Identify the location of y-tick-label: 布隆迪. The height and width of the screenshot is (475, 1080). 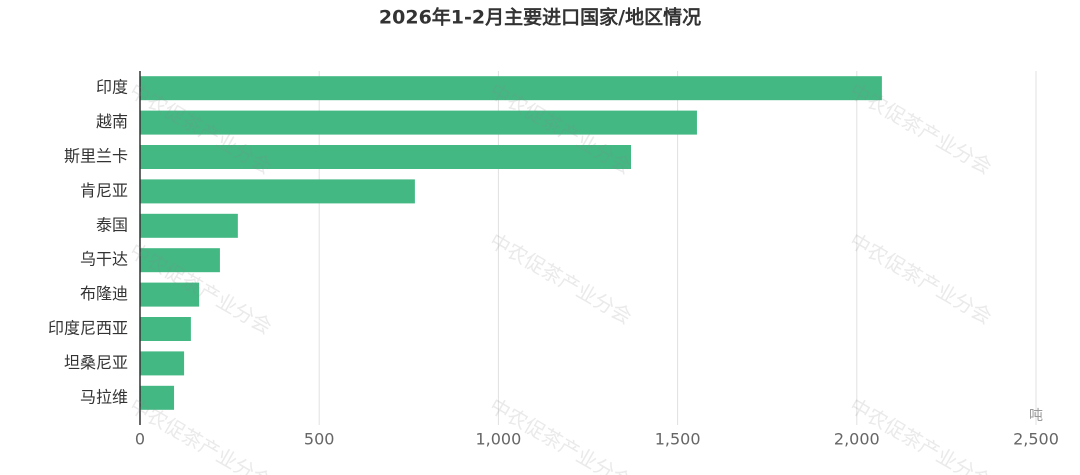
(104, 293).